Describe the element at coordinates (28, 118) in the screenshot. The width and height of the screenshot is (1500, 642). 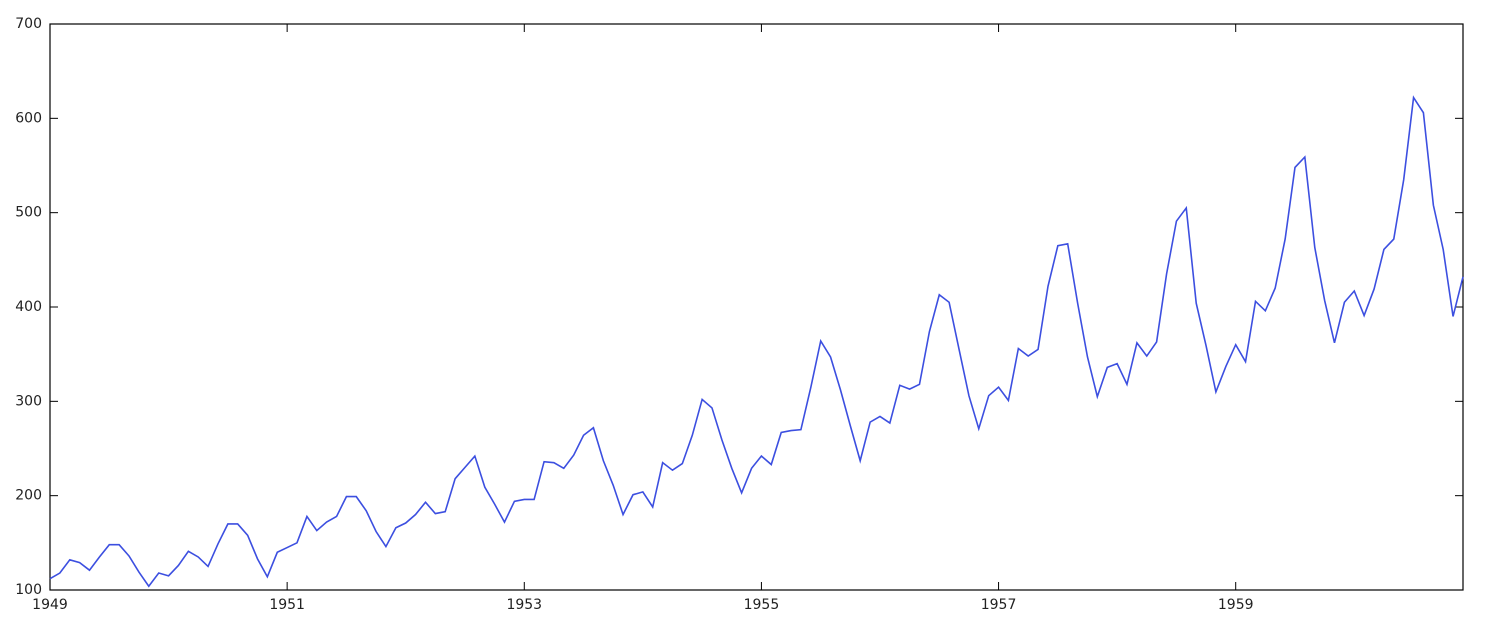
I see `y-tick-label: 600` at that location.